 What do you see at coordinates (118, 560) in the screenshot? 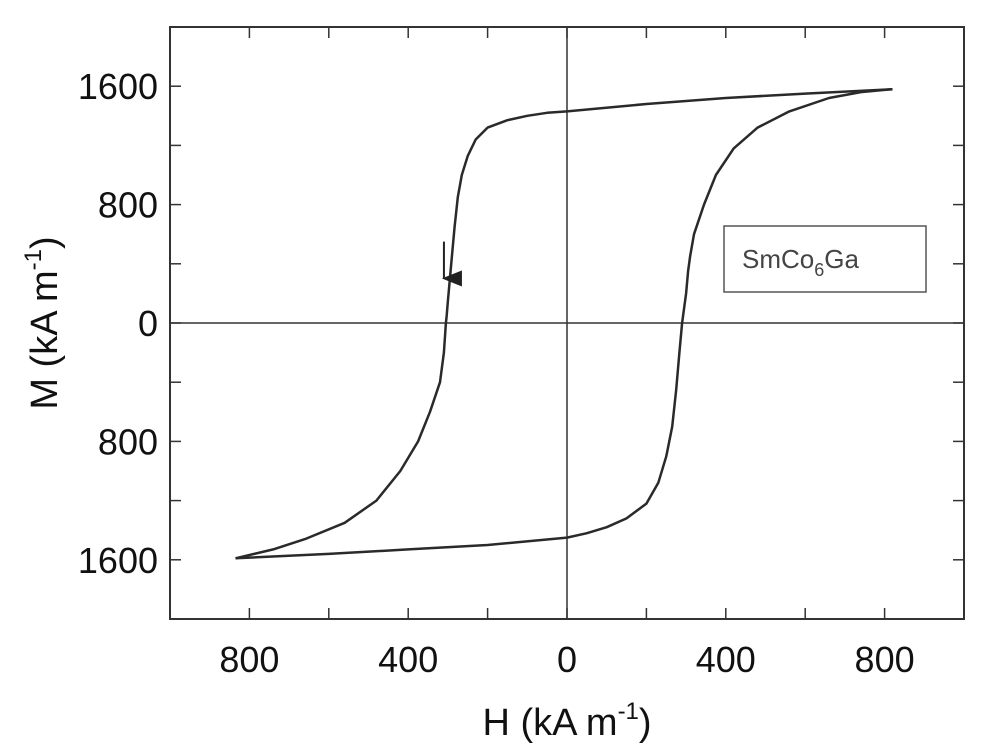
I see `y-tick-label-4: 1600` at bounding box center [118, 560].